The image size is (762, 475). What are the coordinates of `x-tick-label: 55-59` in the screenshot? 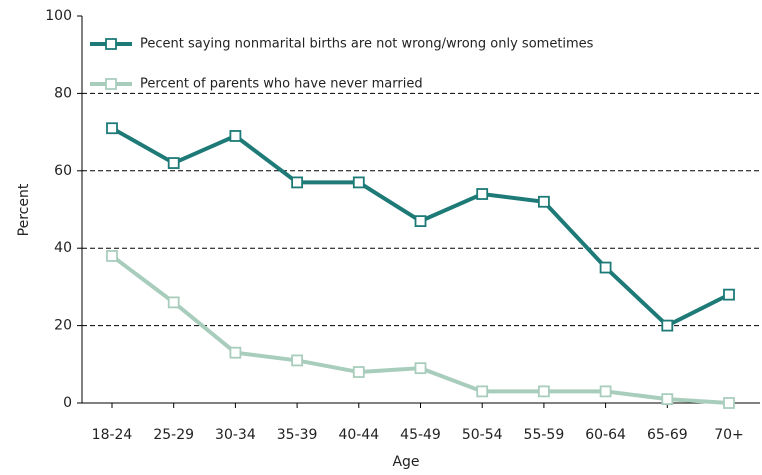 It's located at (544, 435).